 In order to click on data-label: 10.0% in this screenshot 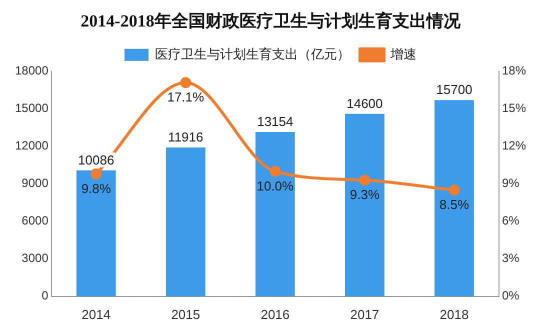, I will do `click(275, 186)`.